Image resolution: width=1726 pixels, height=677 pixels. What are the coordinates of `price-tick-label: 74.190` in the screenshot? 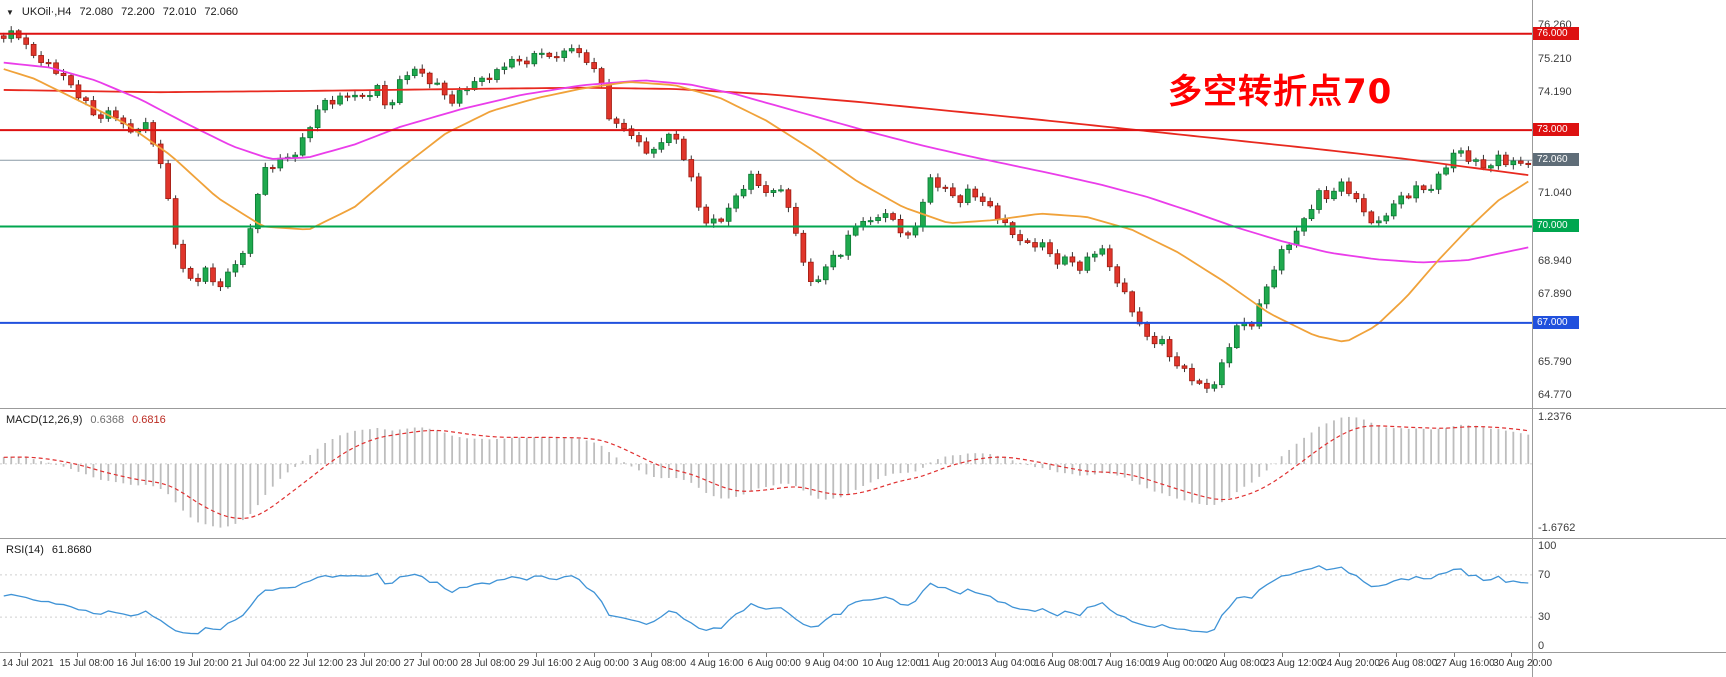 It's located at (1555, 91).